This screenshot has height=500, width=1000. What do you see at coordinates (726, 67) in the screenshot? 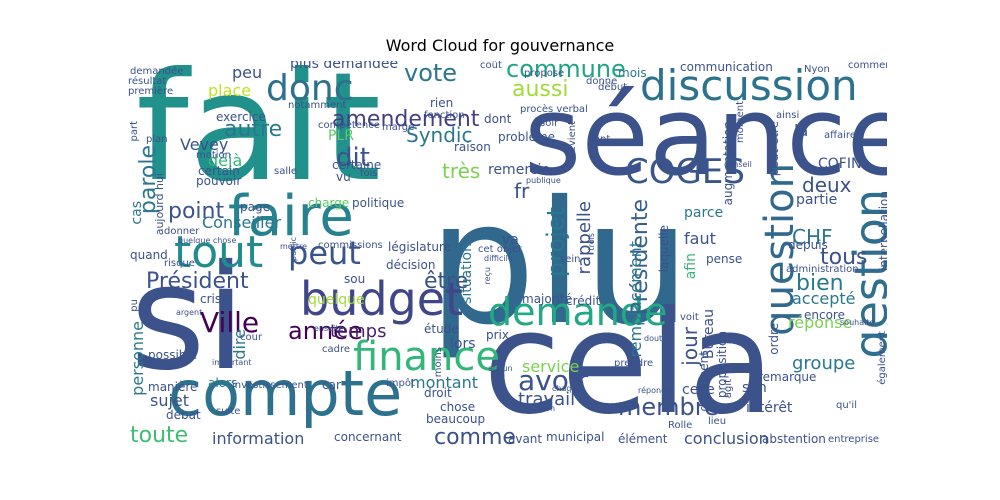
I see `word-47: communication` at bounding box center [726, 67].